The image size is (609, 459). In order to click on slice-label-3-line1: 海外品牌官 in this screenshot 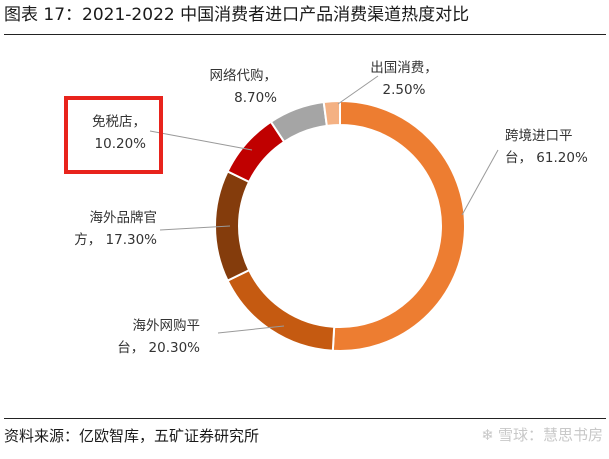, I will do `click(124, 217)`.